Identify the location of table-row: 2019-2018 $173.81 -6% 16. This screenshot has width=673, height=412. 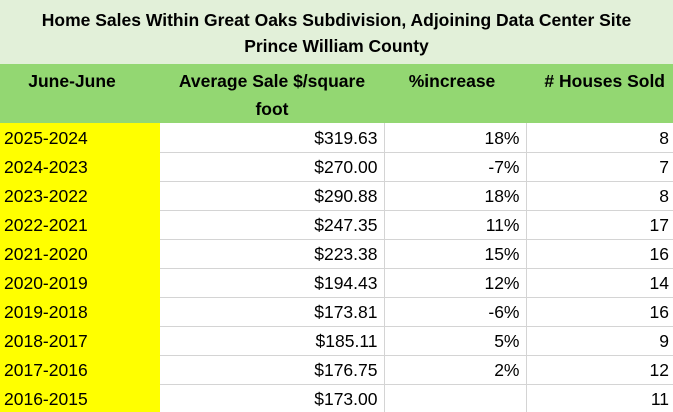
(336, 312).